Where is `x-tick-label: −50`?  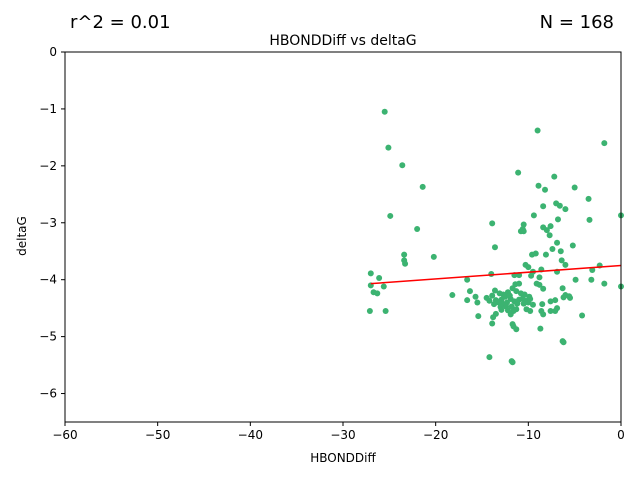 x-tick-label: −50 is located at coordinates (157, 435).